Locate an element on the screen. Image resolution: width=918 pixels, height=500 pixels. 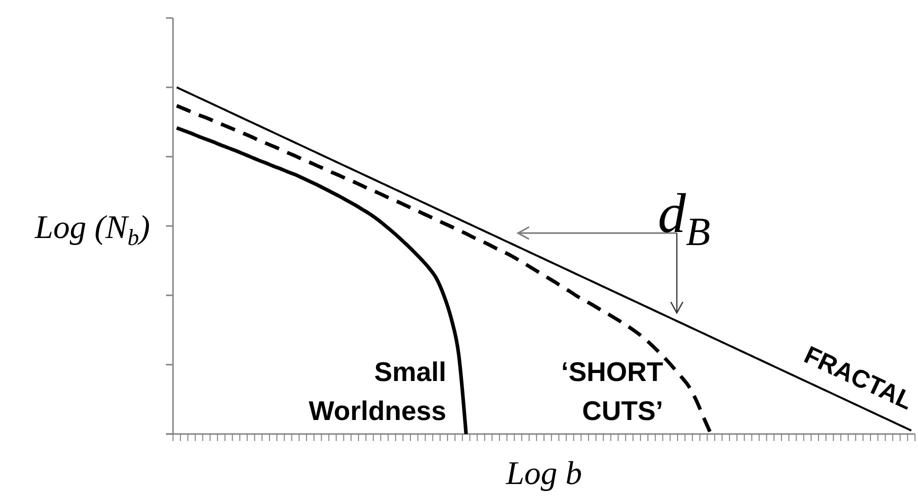
x-axis-title: Log b is located at coordinates (543, 474).